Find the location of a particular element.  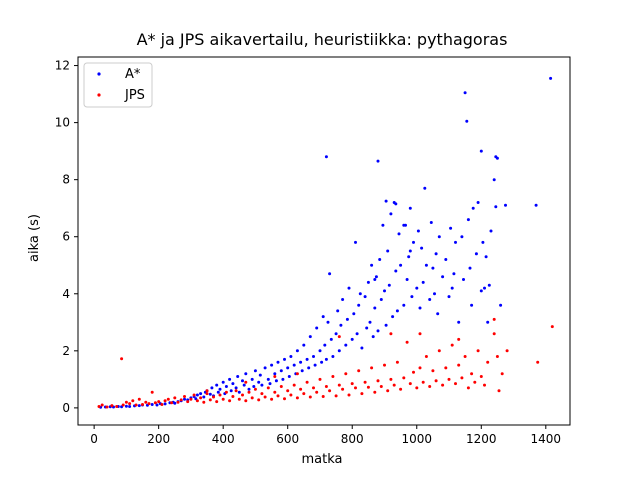

legend-marker-jps is located at coordinates (99, 95).